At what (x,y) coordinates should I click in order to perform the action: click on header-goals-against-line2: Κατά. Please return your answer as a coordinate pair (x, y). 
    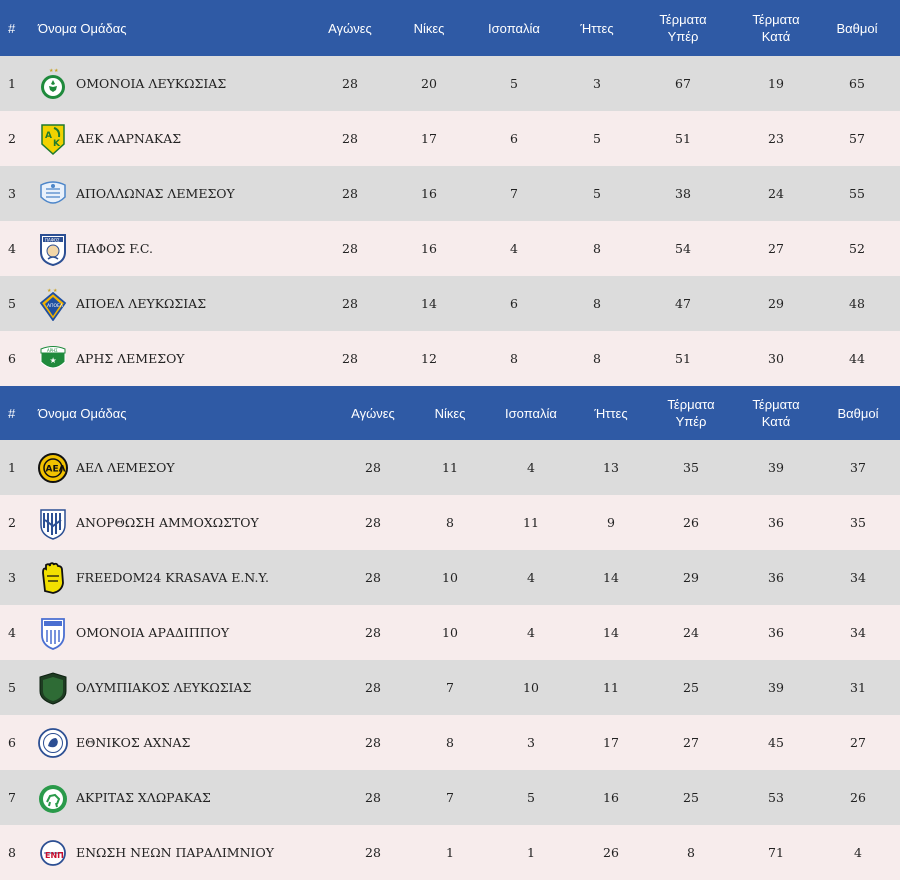
    Looking at the image, I should click on (776, 421).